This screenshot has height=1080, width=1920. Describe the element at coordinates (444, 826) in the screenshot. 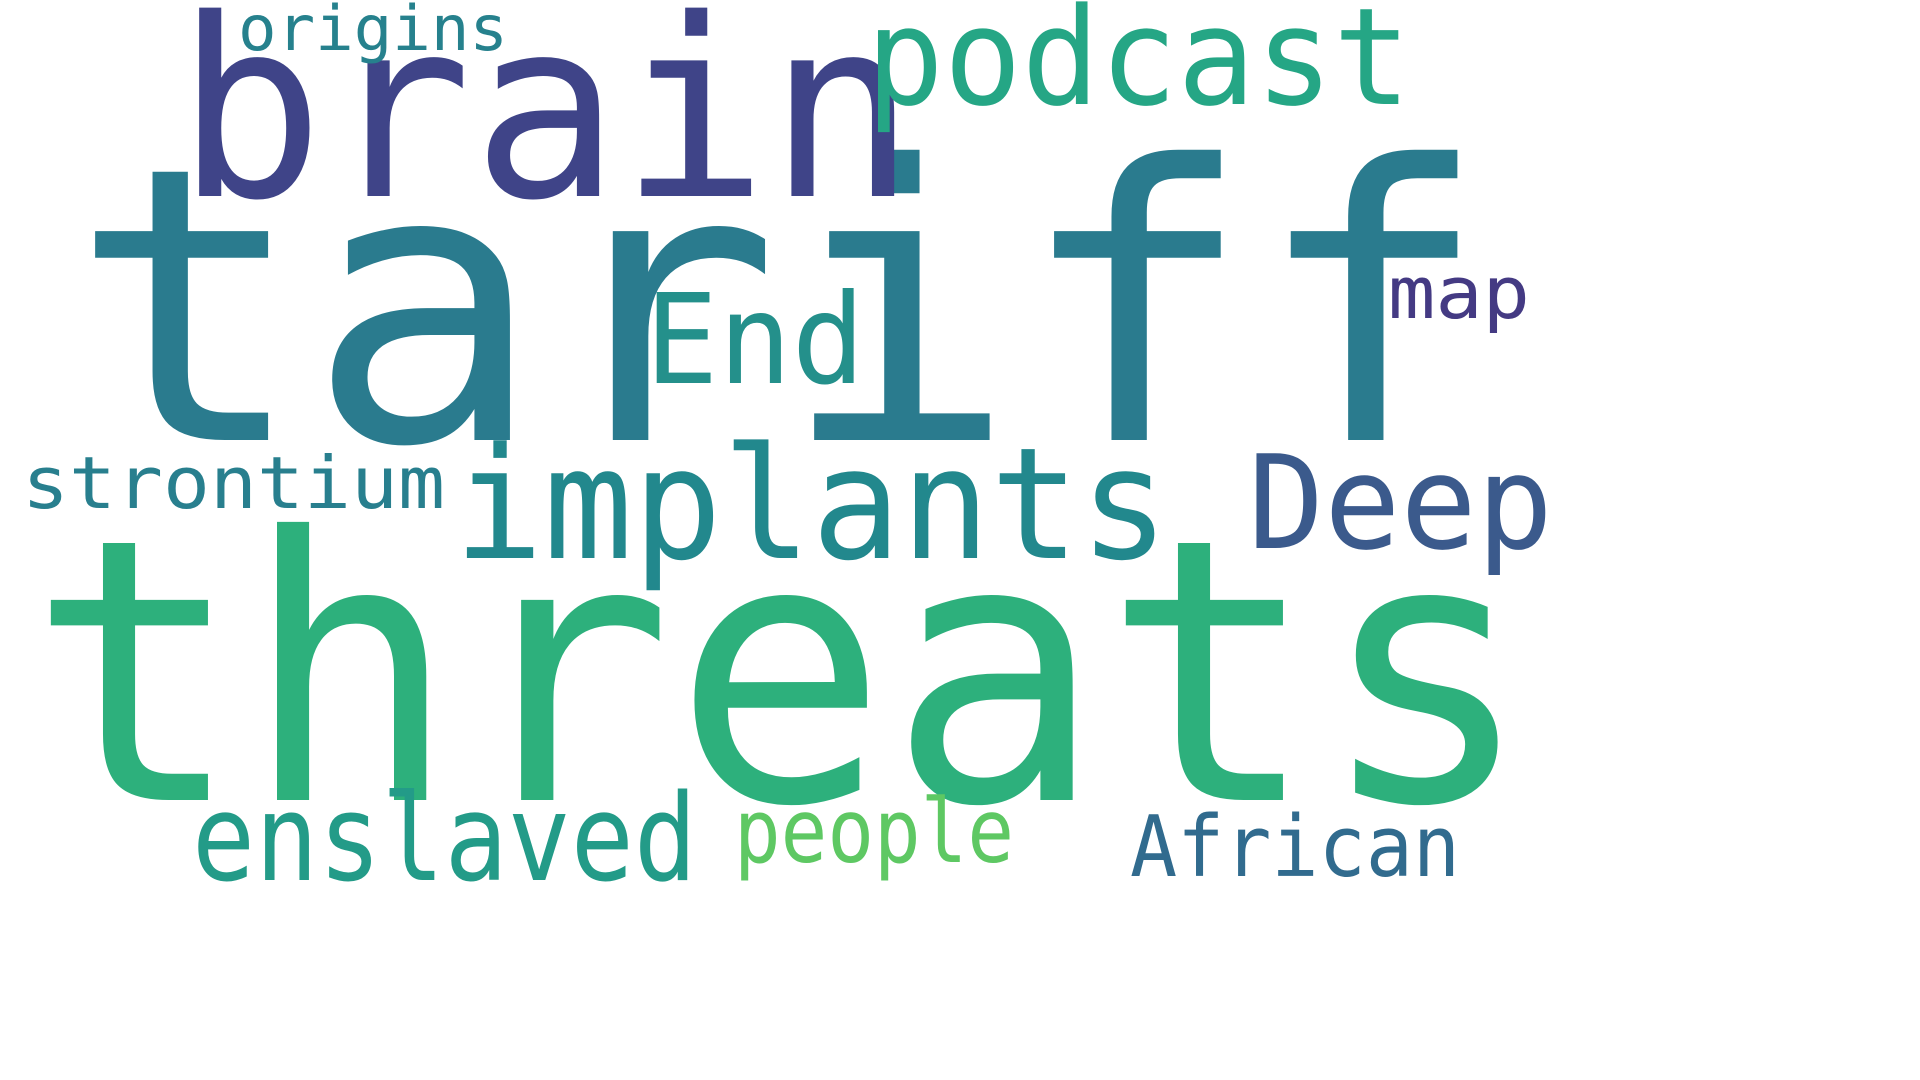

I see `word-enslaved: enslaved` at that location.